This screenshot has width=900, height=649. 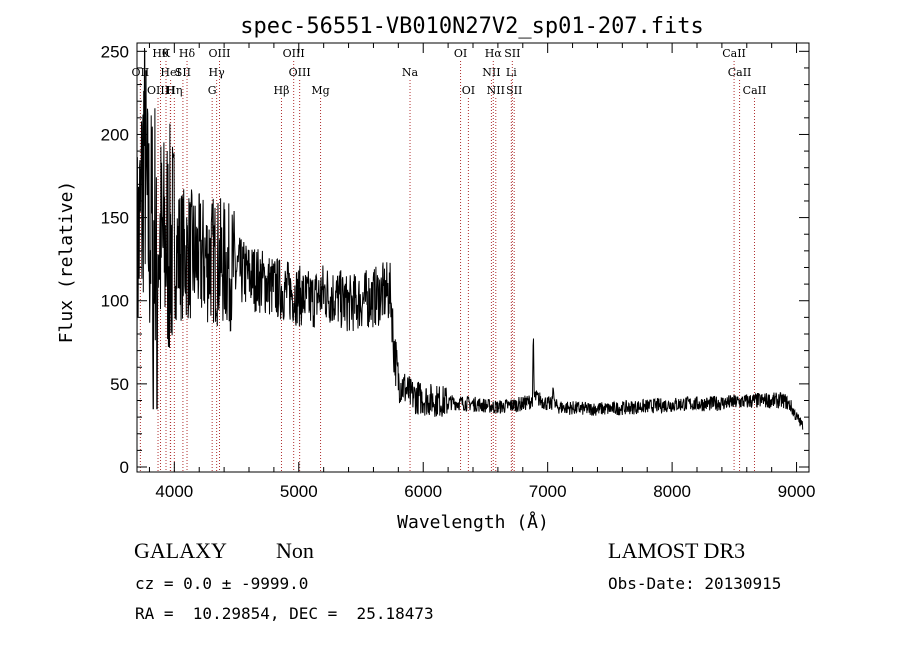 I want to click on obs-date: Obs-Date: 20130915, so click(x=695, y=583).